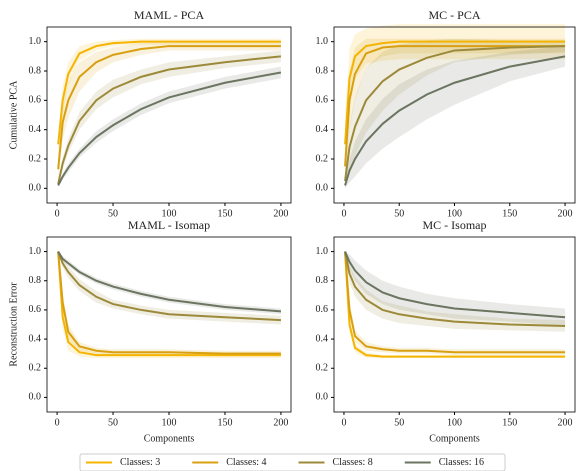 This screenshot has height=471, width=578. What do you see at coordinates (13, 324) in the screenshot?
I see `y-axis-label: Reconstruction Error` at bounding box center [13, 324].